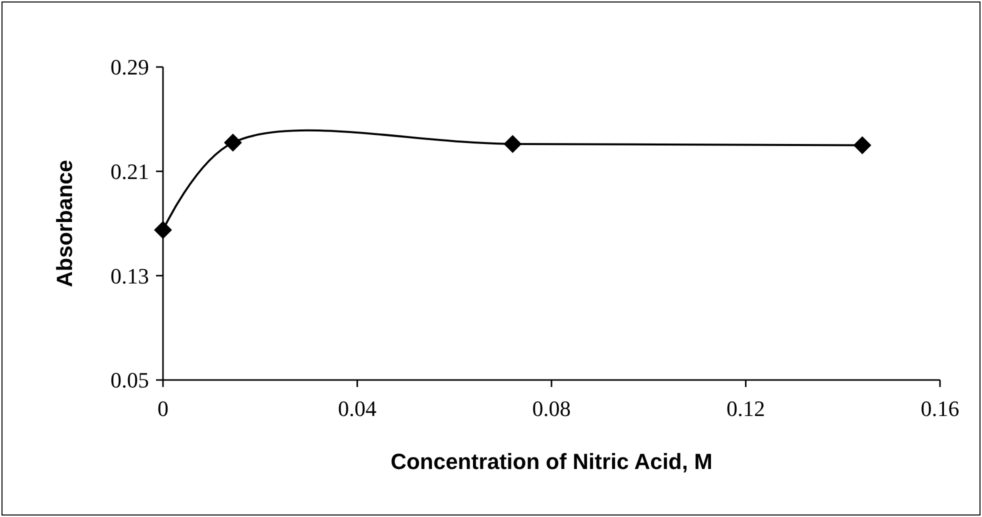 The width and height of the screenshot is (982, 517). Describe the element at coordinates (551, 461) in the screenshot. I see `x-axis-title: Concentration of Nitric Acid, M` at that location.